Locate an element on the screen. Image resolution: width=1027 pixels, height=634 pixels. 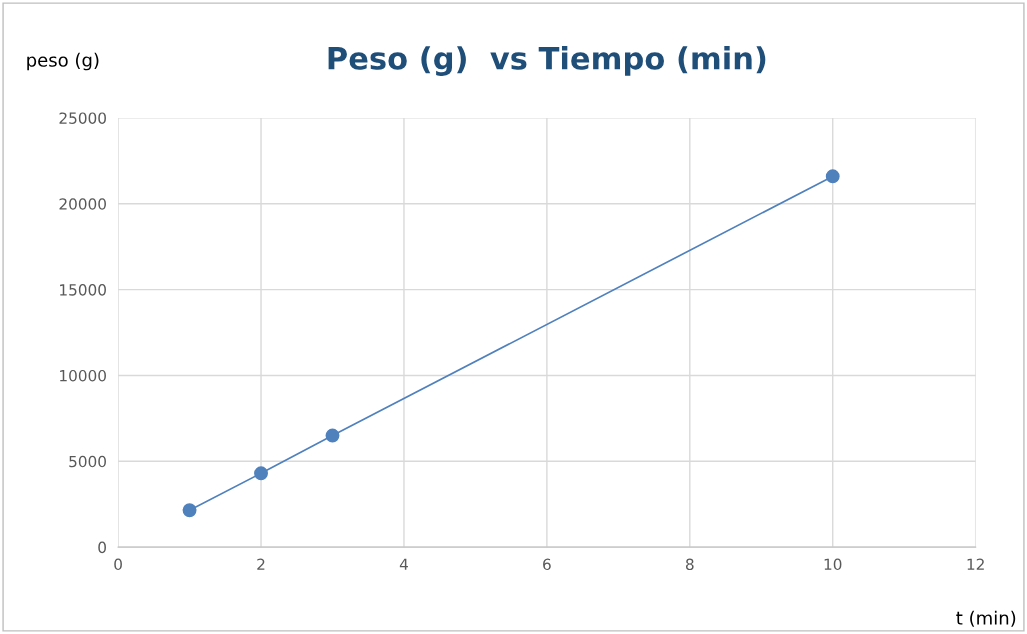
x-axis-title: t (min) is located at coordinates (986, 618).